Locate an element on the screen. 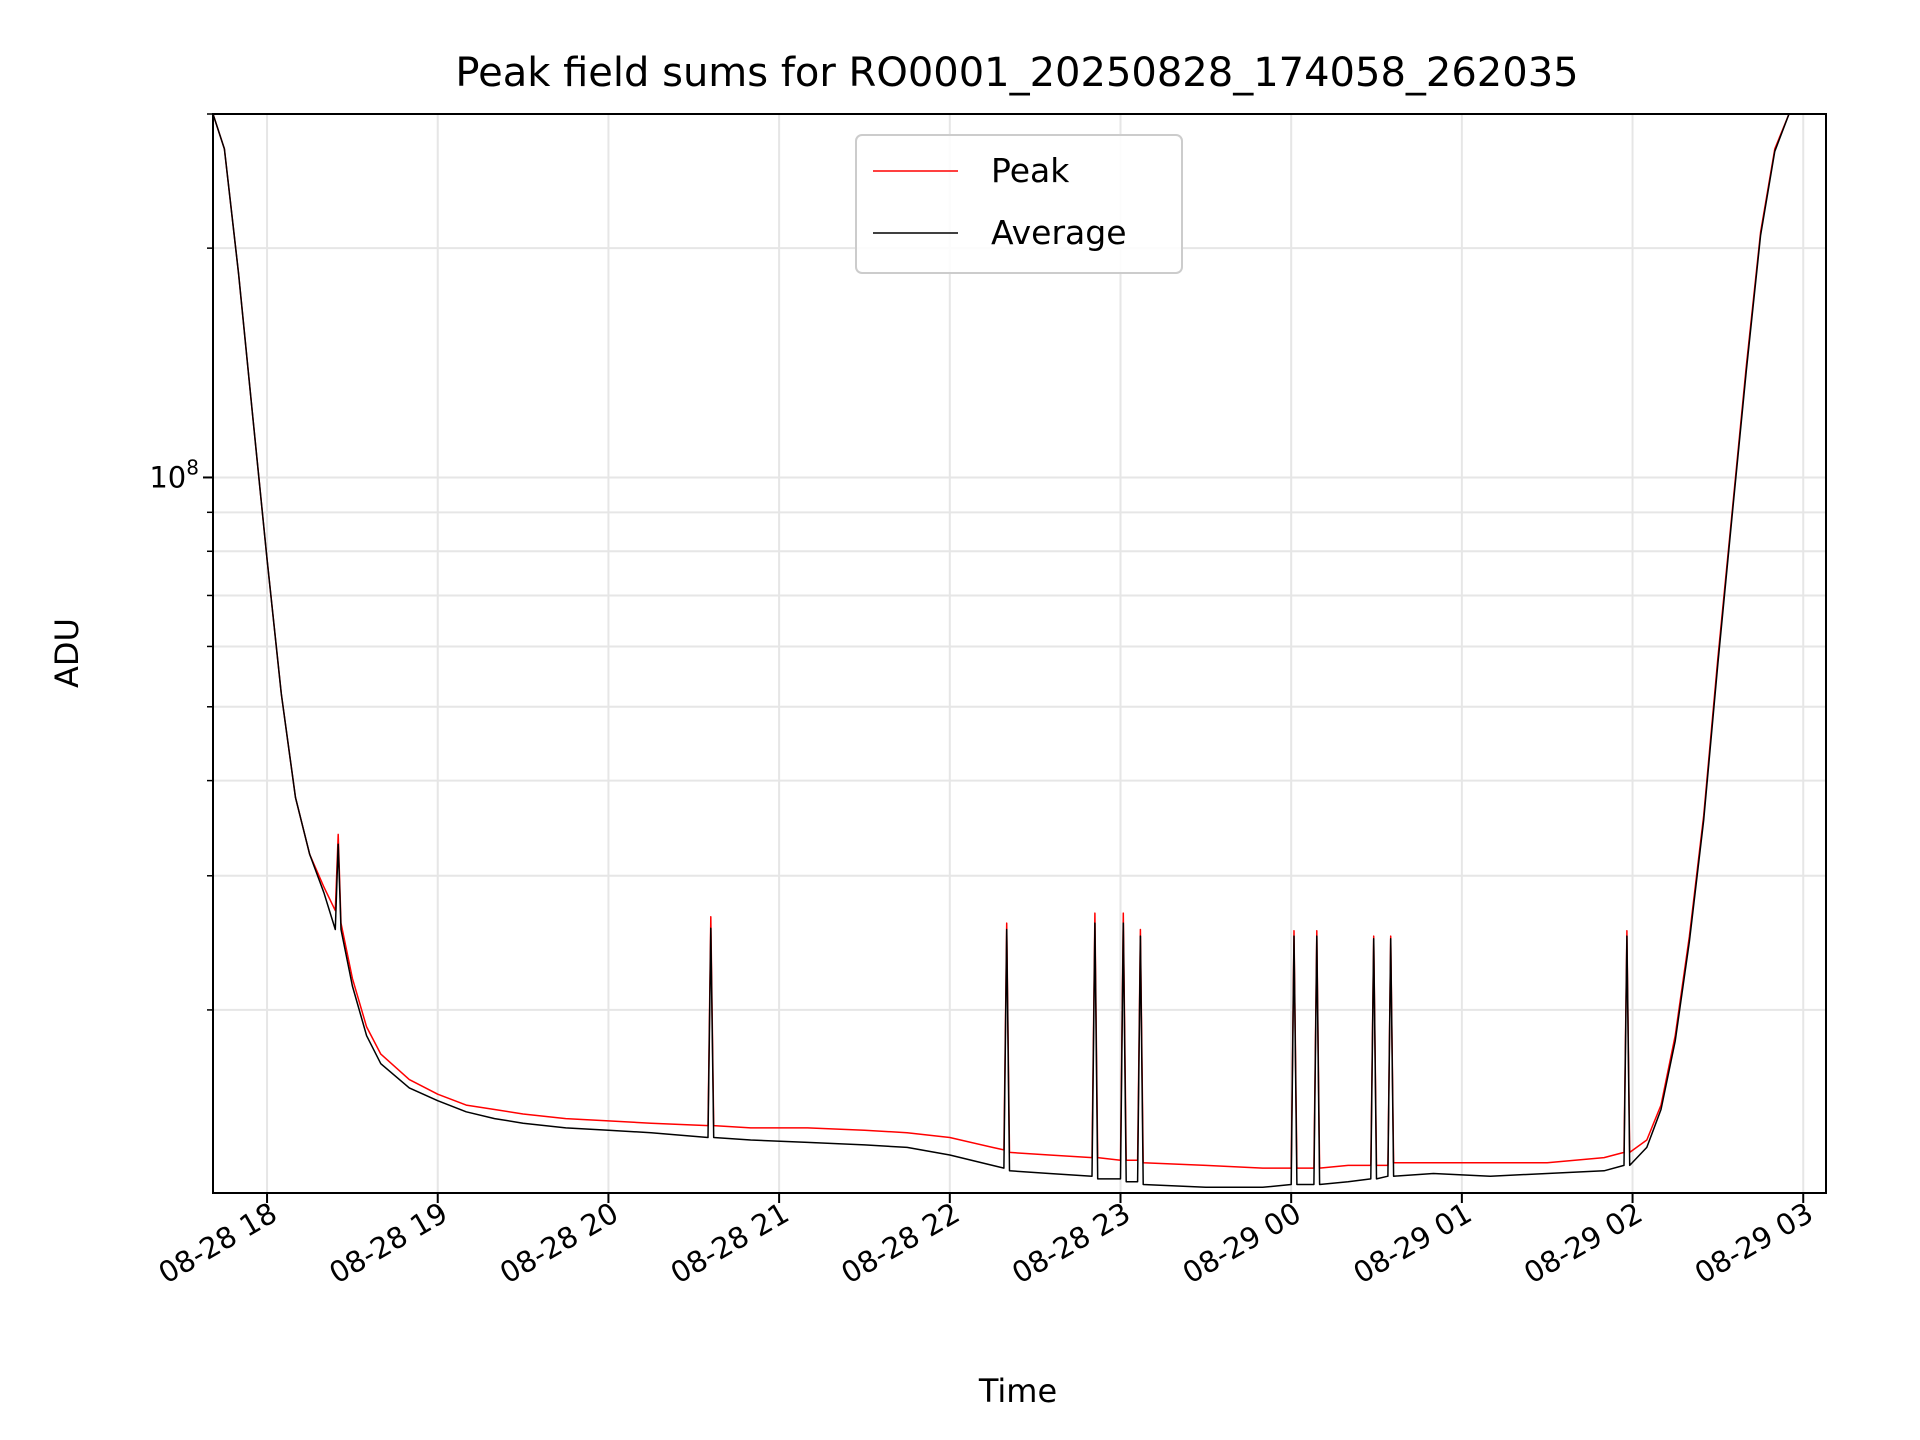 The image size is (1920, 1440). y-tick-label: 108 is located at coordinates (174, 474).